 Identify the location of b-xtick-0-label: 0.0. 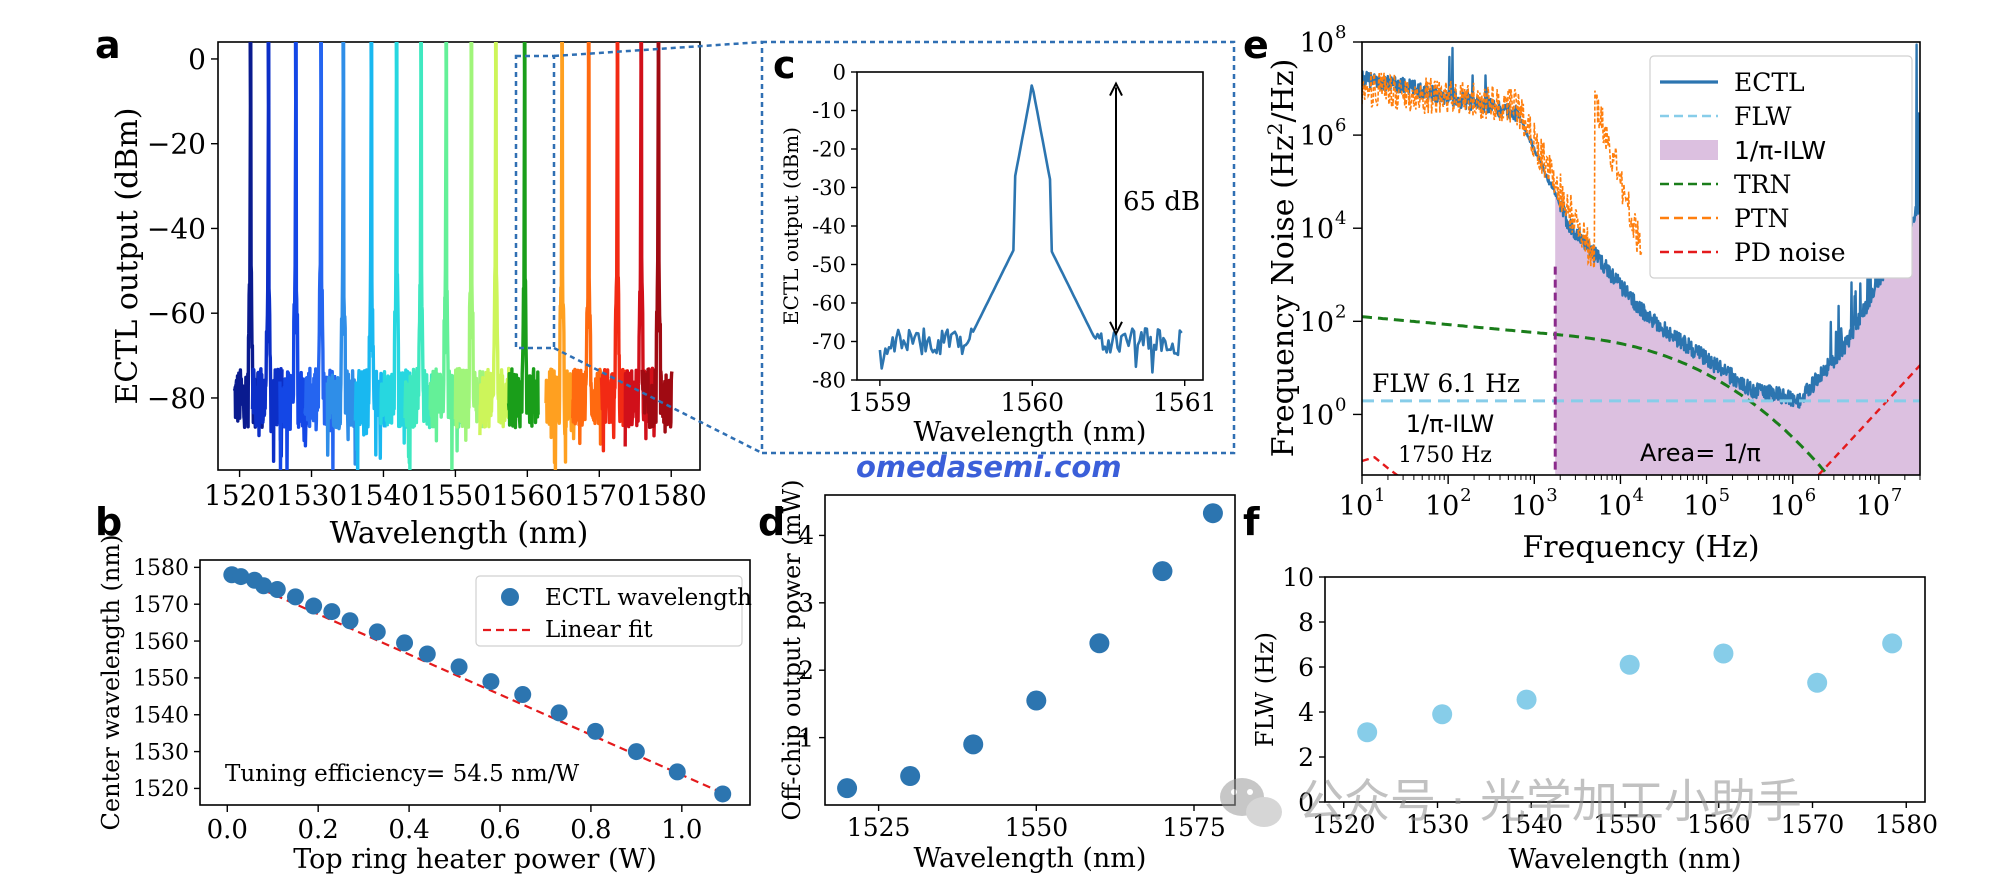
(227, 830).